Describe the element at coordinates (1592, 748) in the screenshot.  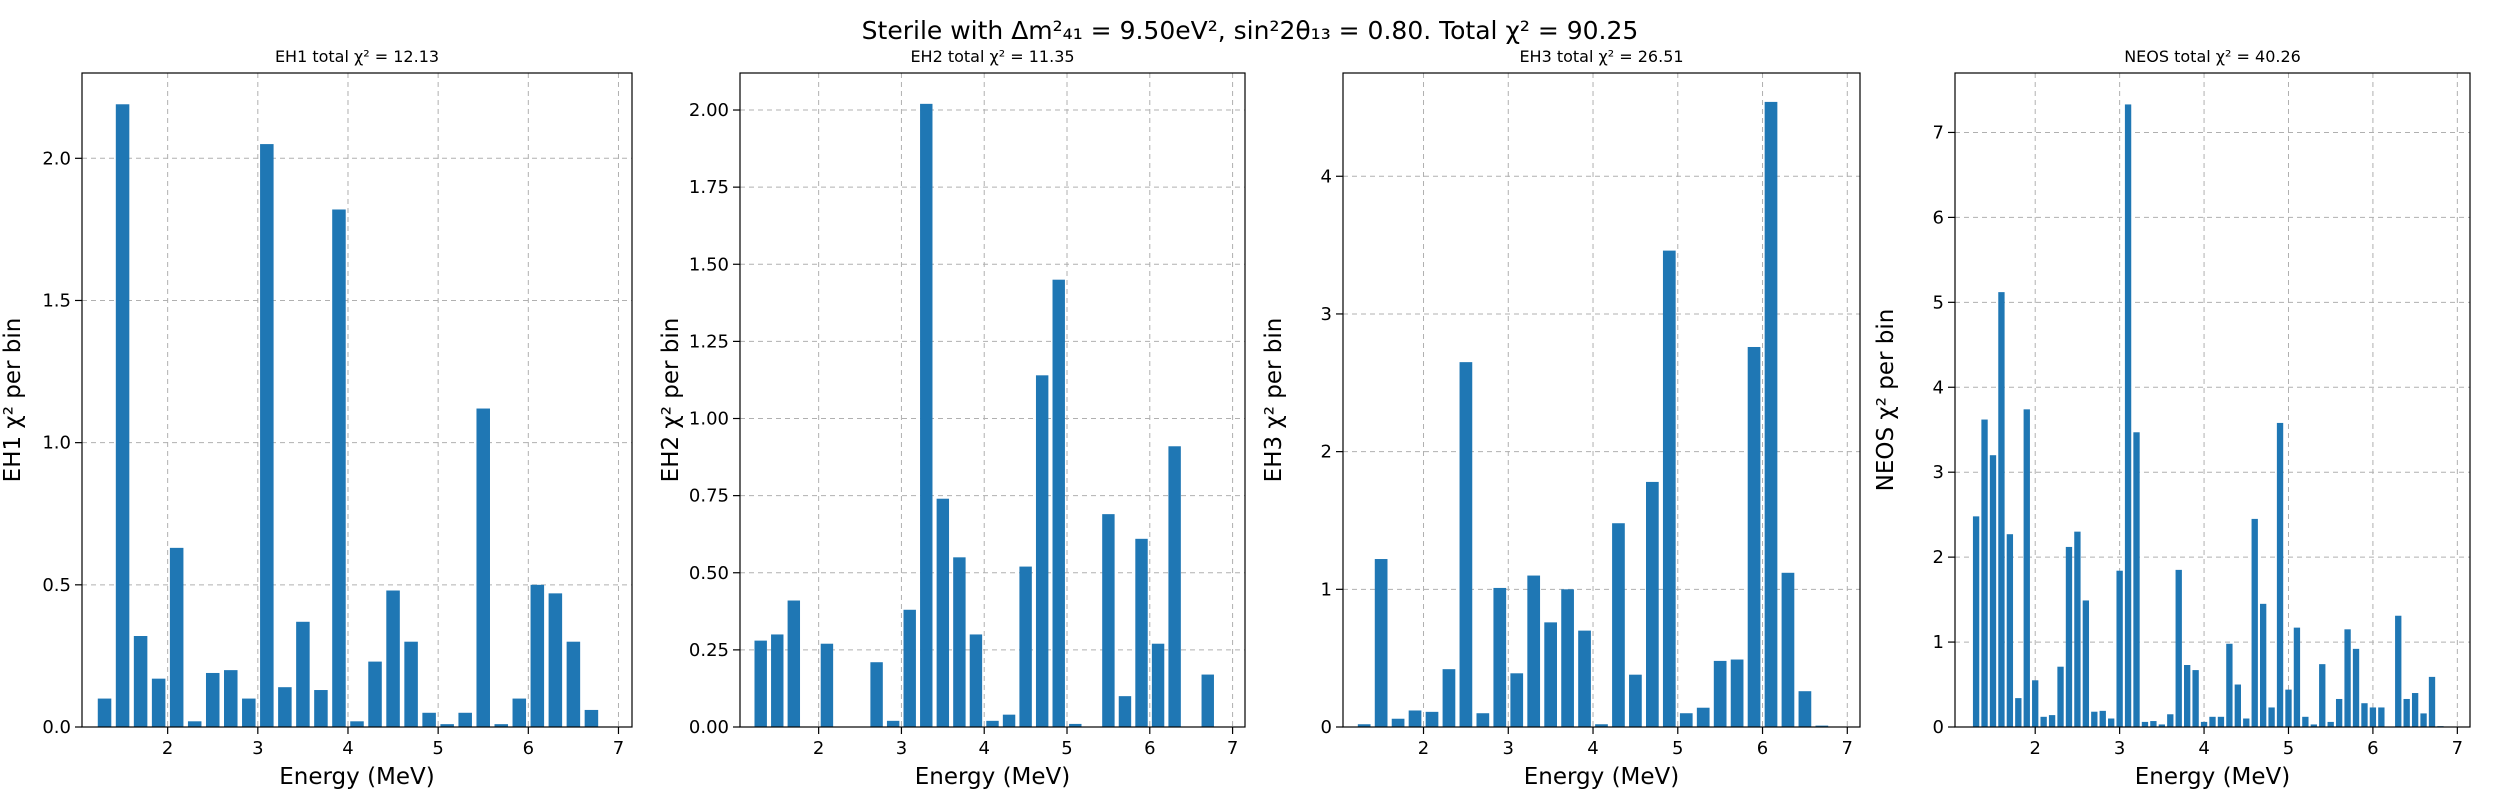
I see `eh3-xtick-label: 4` at that location.